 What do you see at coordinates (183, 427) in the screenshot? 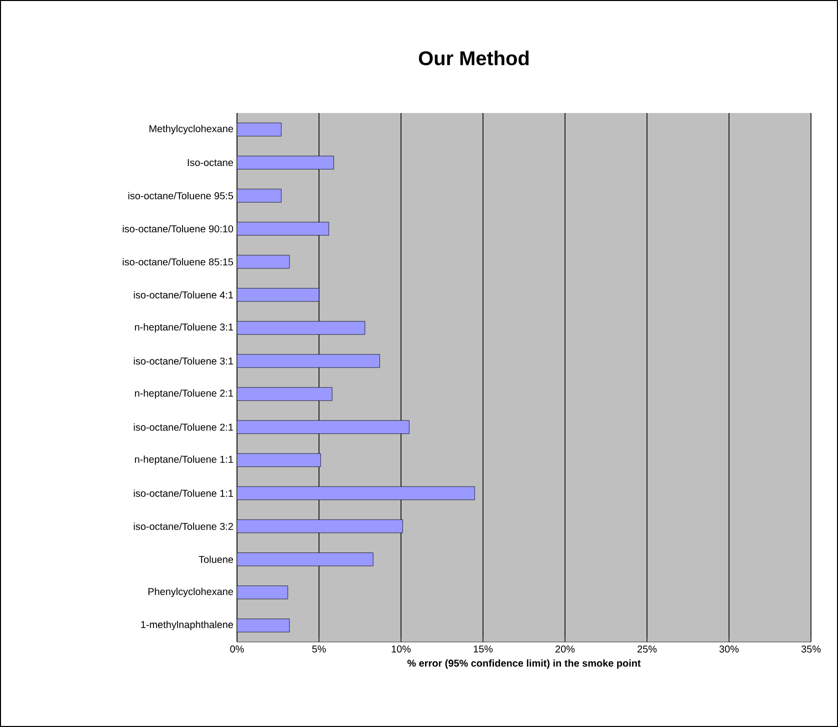
I see `y-tick-label: iso-octane/Toluene 2:1` at bounding box center [183, 427].